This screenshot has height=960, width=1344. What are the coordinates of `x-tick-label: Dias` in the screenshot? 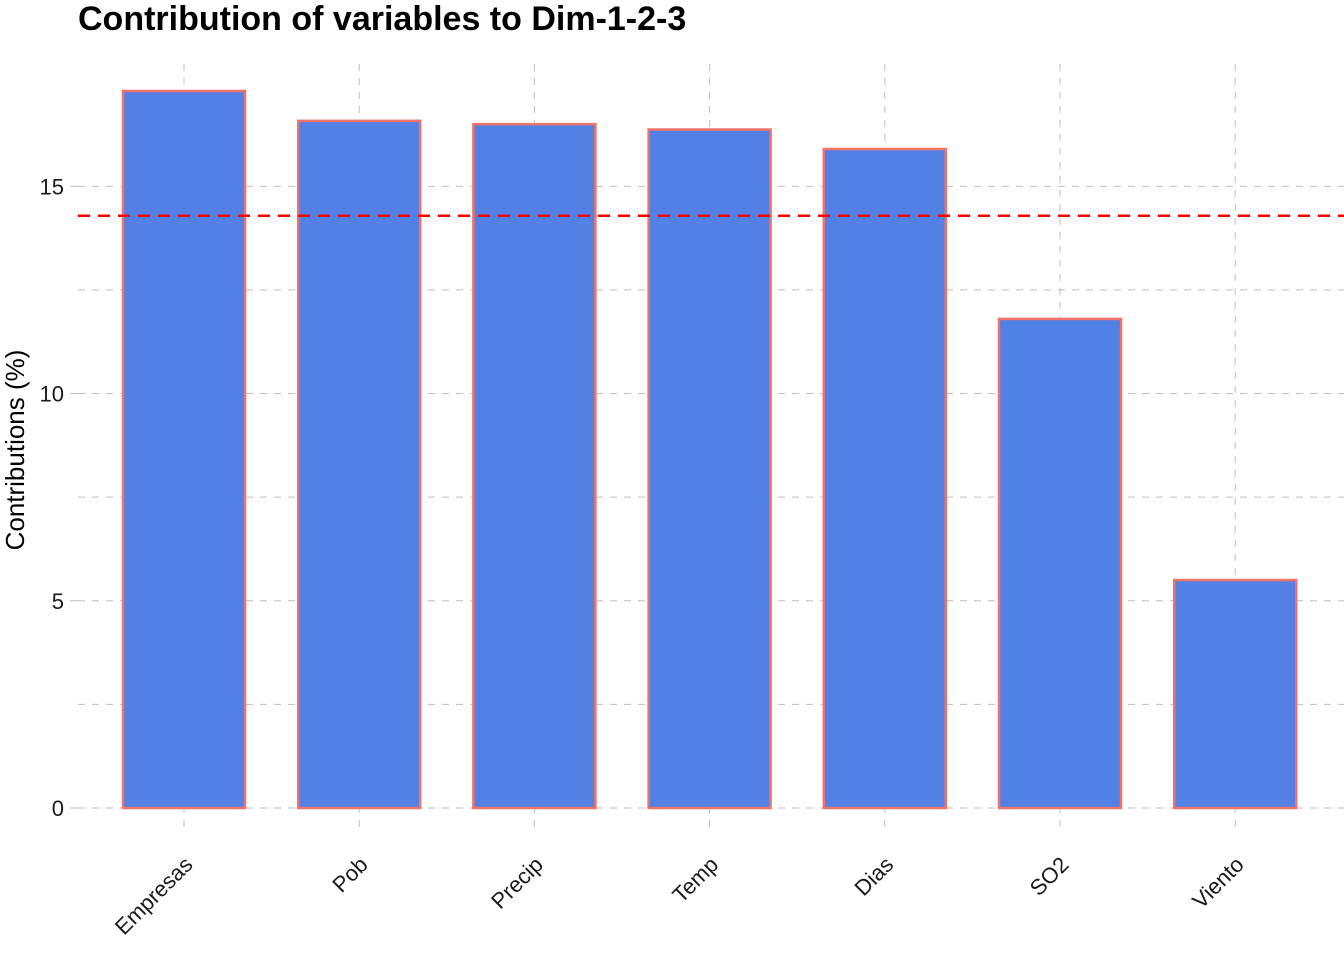 It's located at (874, 876).